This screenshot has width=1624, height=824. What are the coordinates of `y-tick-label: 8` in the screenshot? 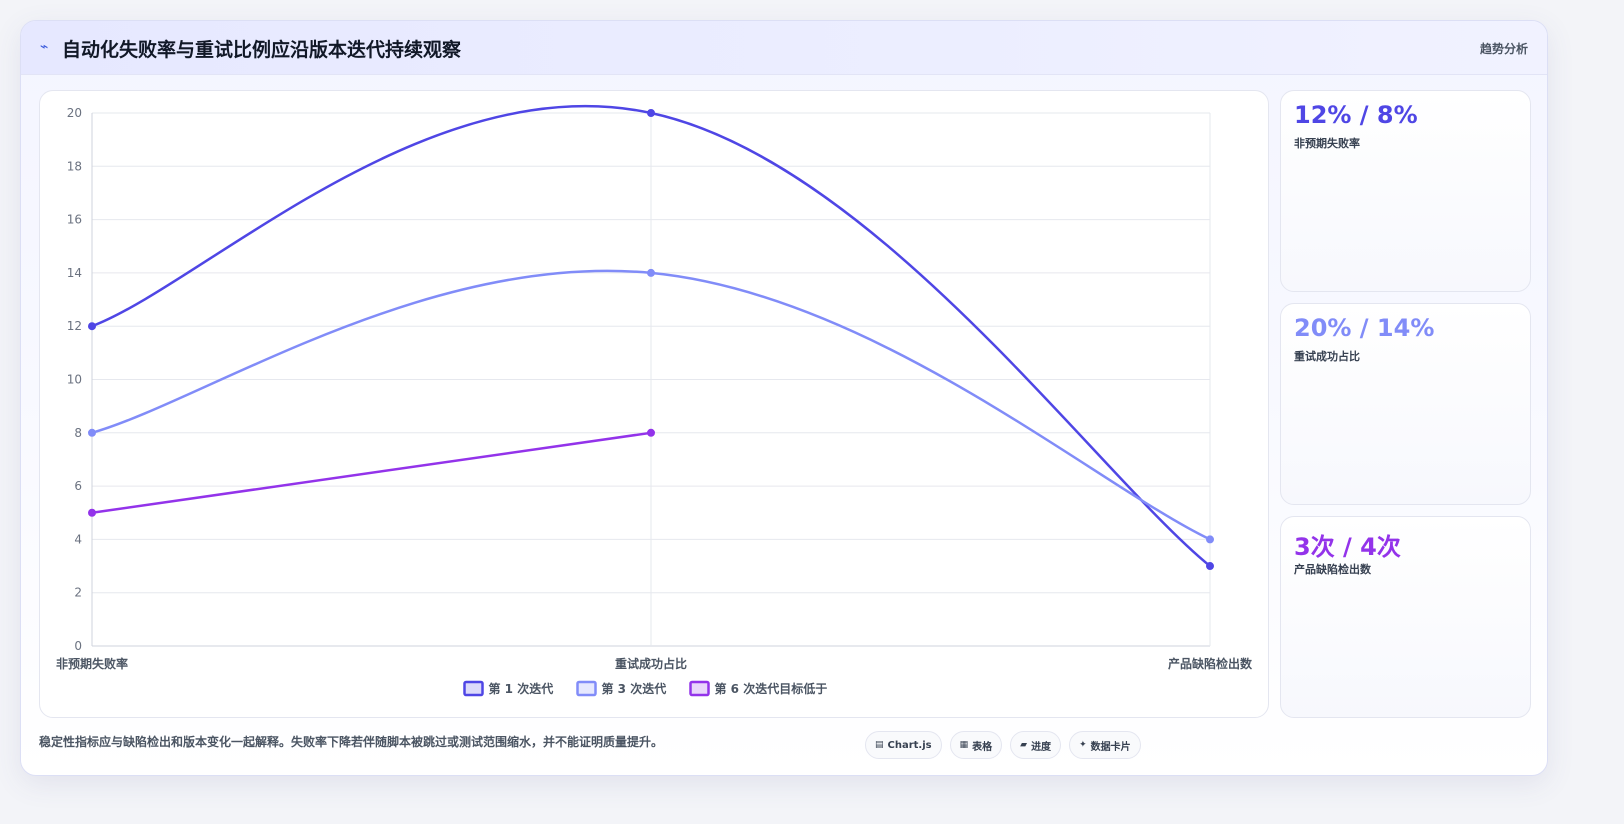 It's located at (78, 433).